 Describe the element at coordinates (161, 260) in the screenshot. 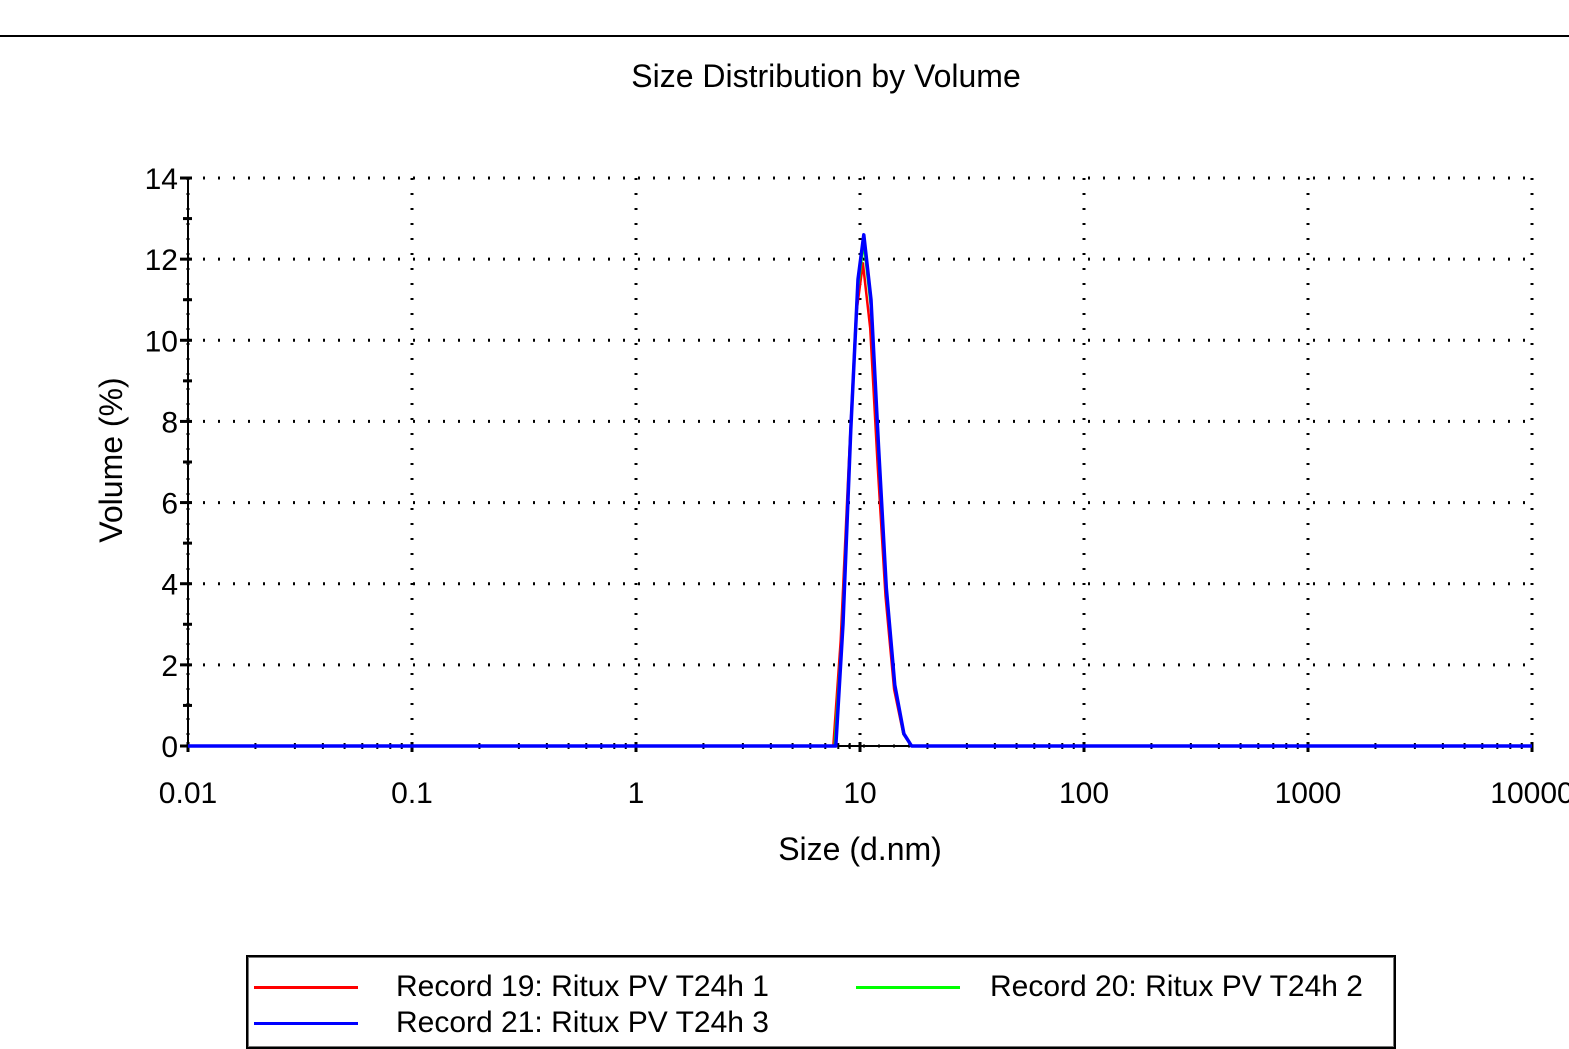

I see `y-tick-label: 12` at that location.